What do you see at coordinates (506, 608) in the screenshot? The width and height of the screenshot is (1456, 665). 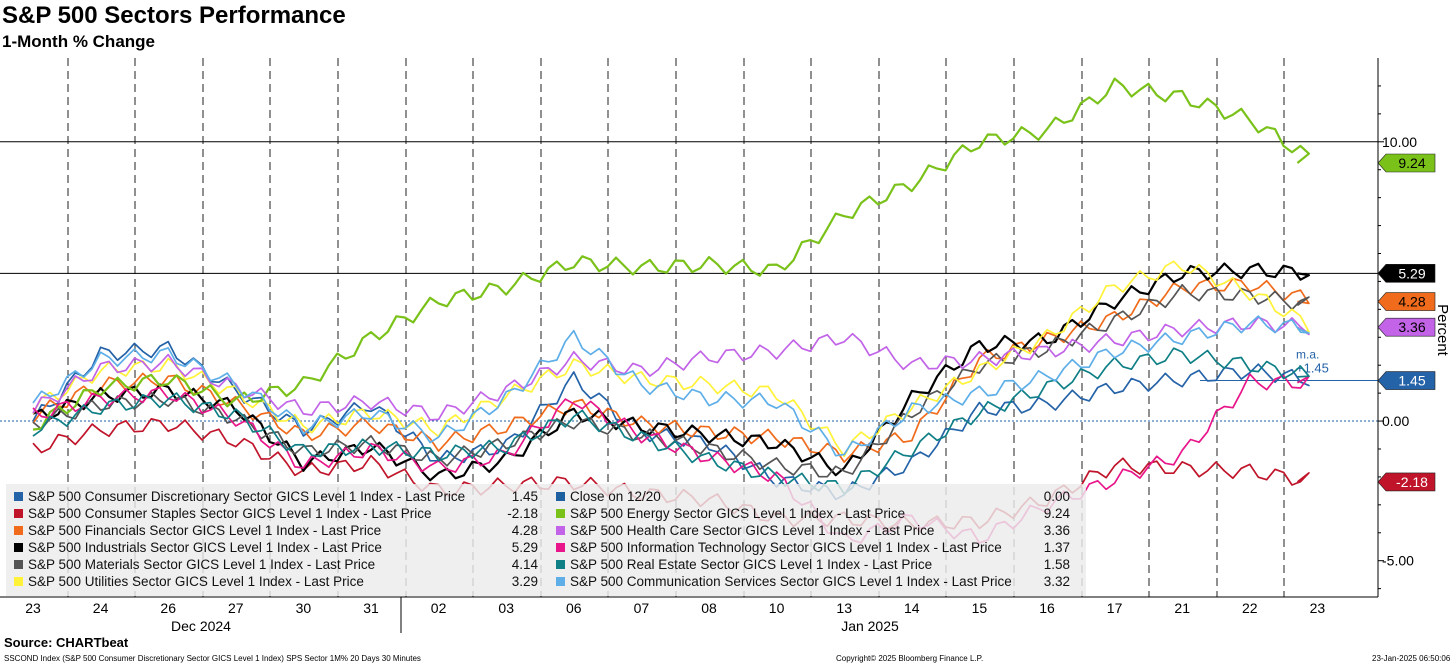 I see `x-tick-label: 03` at bounding box center [506, 608].